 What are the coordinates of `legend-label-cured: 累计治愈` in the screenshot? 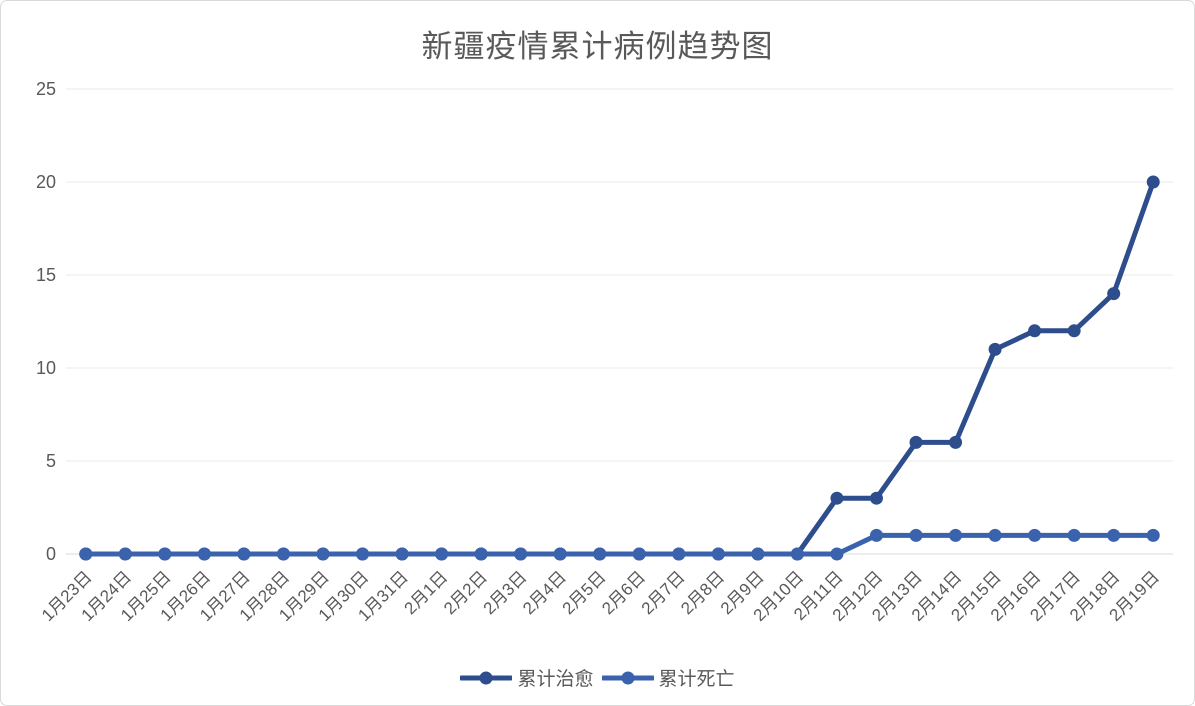 It's located at (555, 679).